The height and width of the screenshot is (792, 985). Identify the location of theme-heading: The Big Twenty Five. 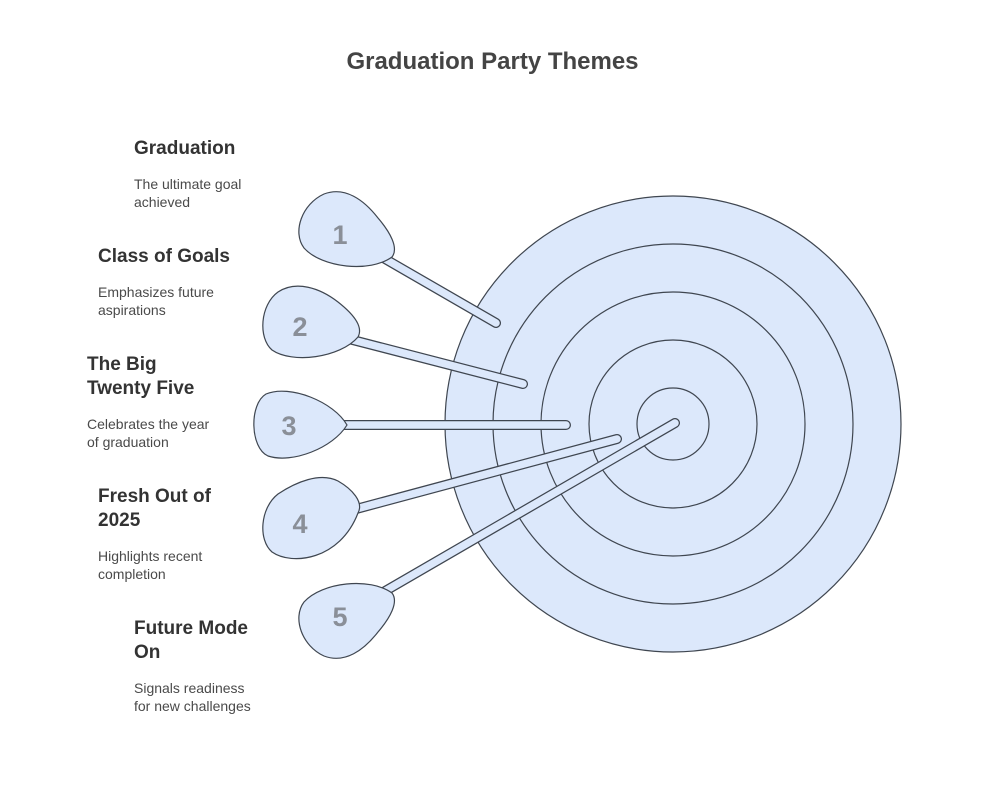
(141, 376).